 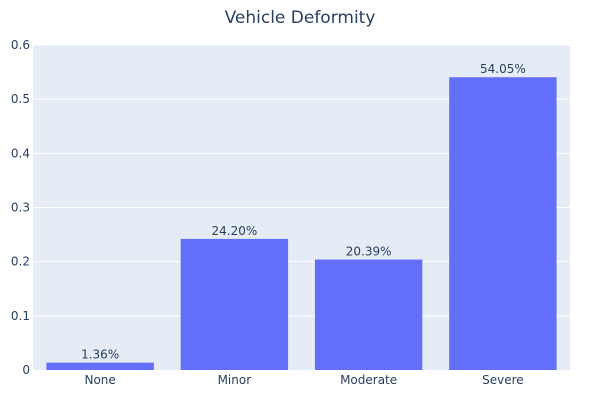 What do you see at coordinates (503, 380) in the screenshot?
I see `x-tick-label: Severe` at bounding box center [503, 380].